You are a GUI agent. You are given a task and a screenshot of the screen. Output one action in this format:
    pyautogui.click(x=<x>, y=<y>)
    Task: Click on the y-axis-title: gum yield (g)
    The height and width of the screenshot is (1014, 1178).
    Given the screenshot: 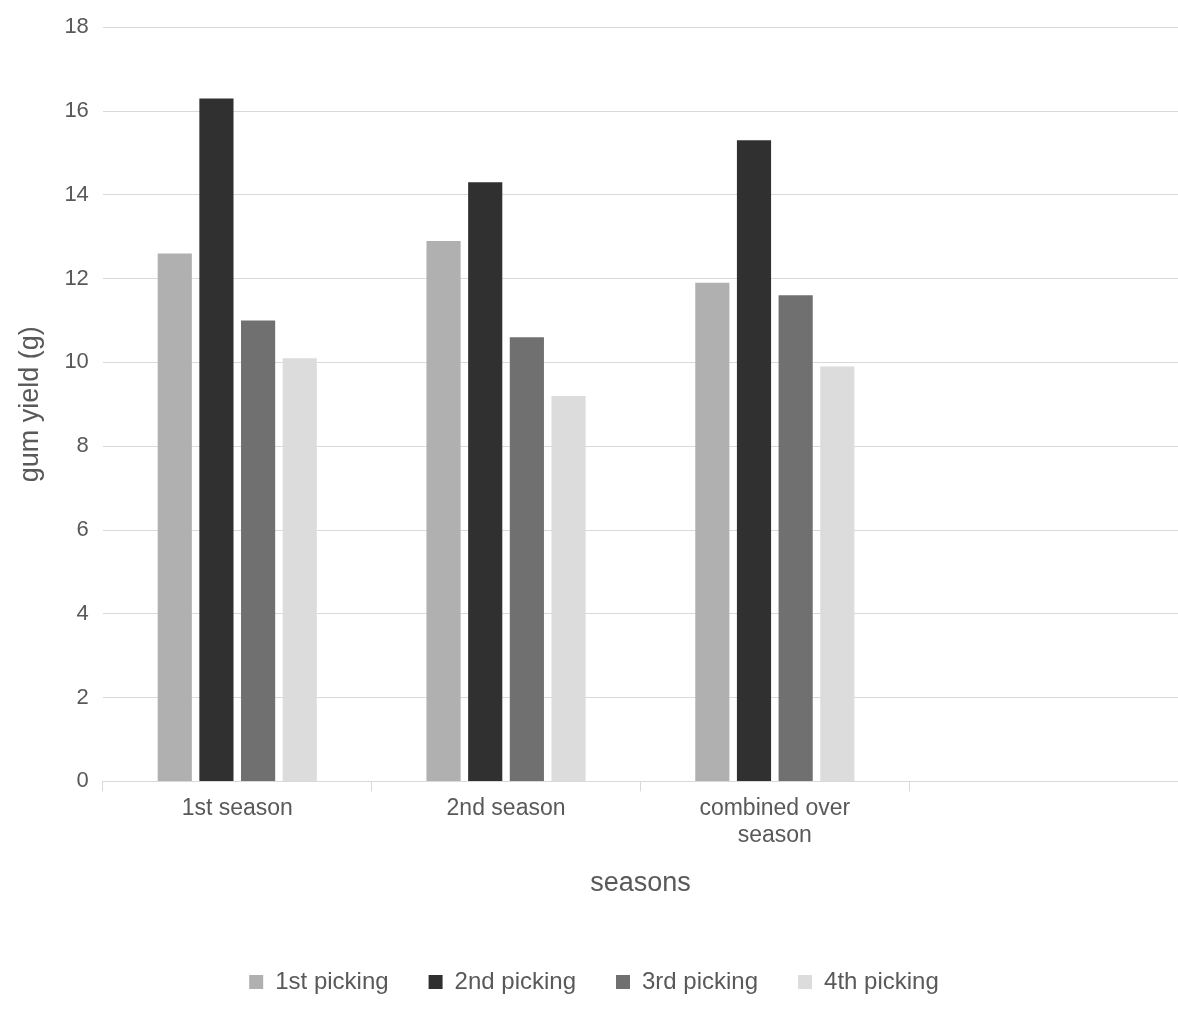 What is the action you would take?
    pyautogui.click(x=28, y=404)
    